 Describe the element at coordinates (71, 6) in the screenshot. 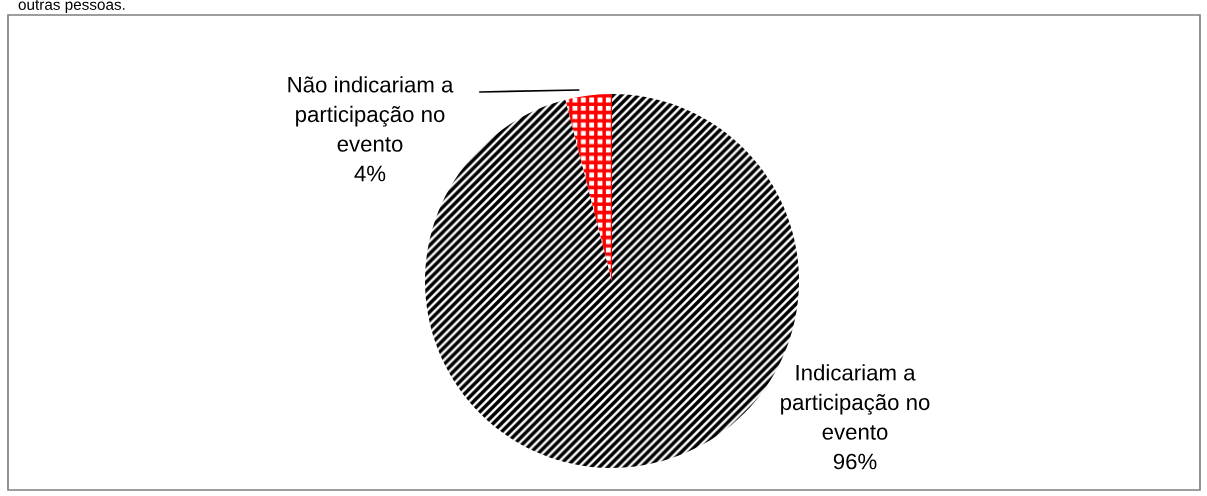

I see `text: outras pessoas.` at that location.